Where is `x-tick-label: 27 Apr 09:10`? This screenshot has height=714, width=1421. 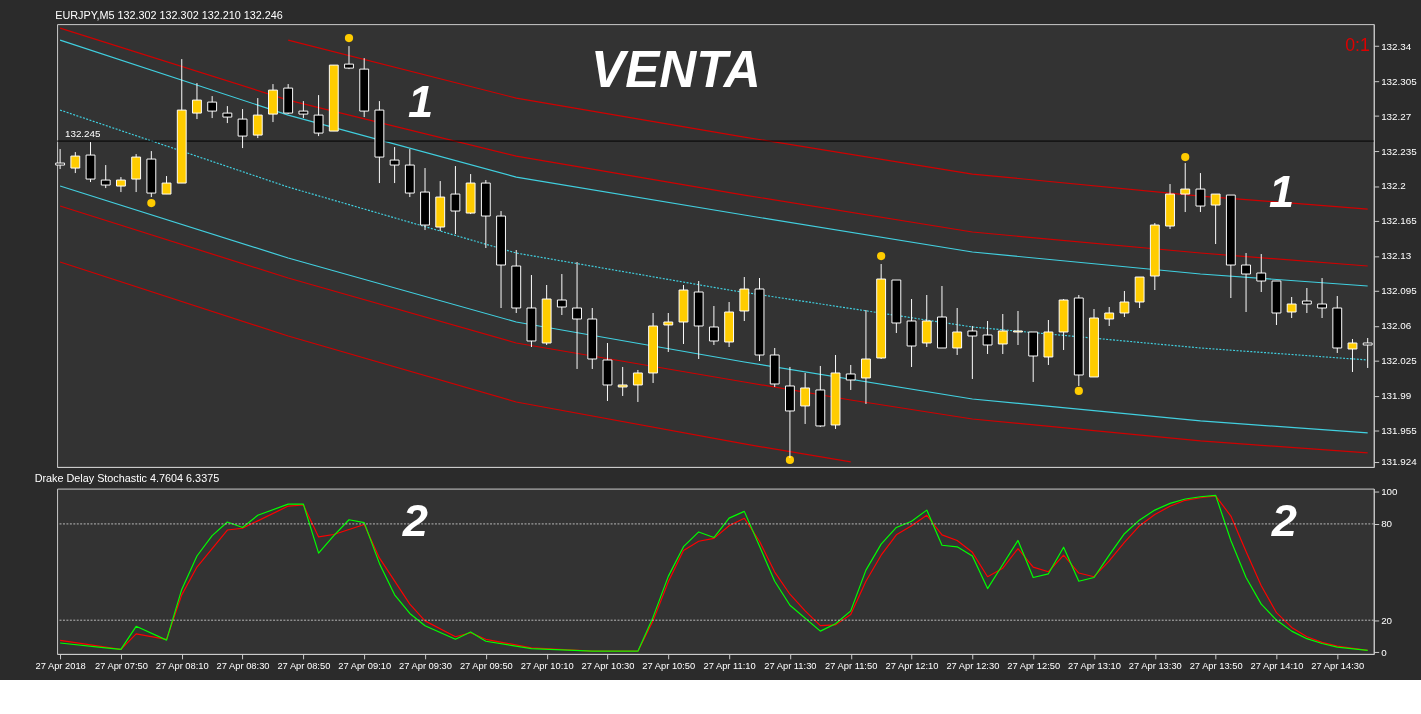 x-tick-label: 27 Apr 09:10 is located at coordinates (365, 666).